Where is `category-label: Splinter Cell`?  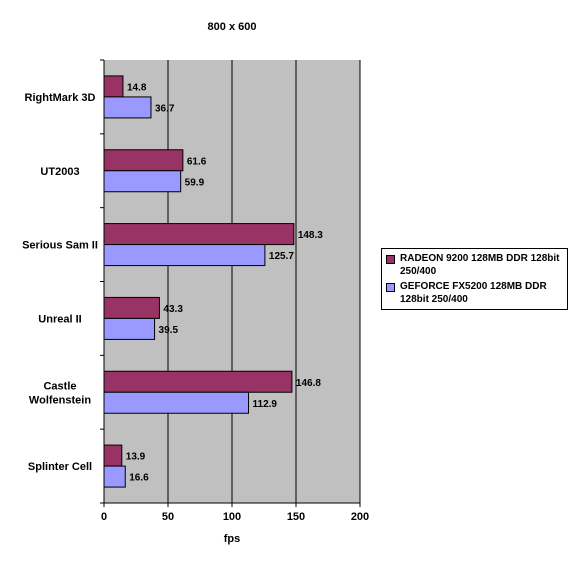 category-label: Splinter Cell is located at coordinates (60, 467).